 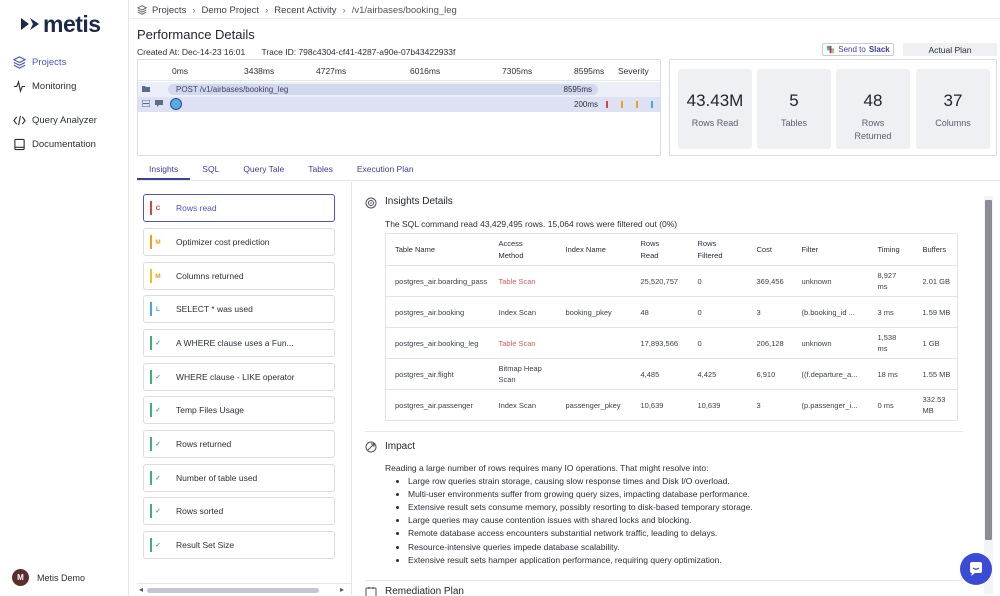 I want to click on column-header: Table Name, so click(x=437, y=249).